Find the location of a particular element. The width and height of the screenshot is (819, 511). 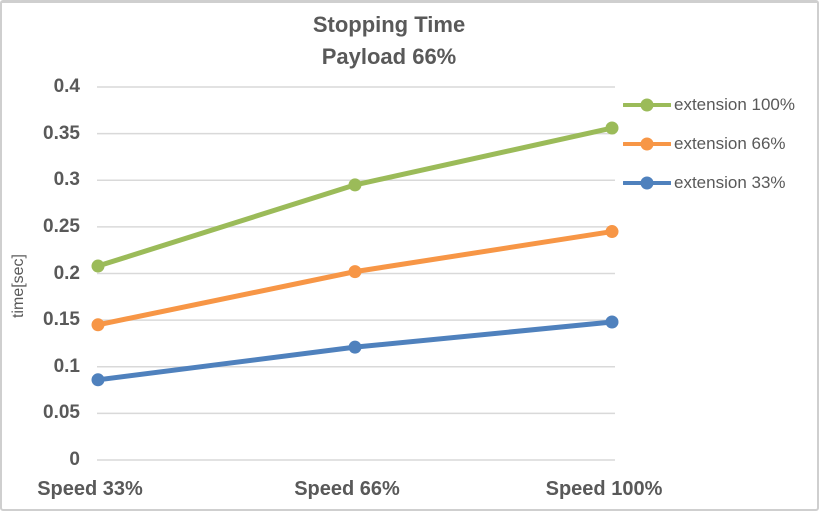

y-tick-label: 0.15 is located at coordinates (61, 320).